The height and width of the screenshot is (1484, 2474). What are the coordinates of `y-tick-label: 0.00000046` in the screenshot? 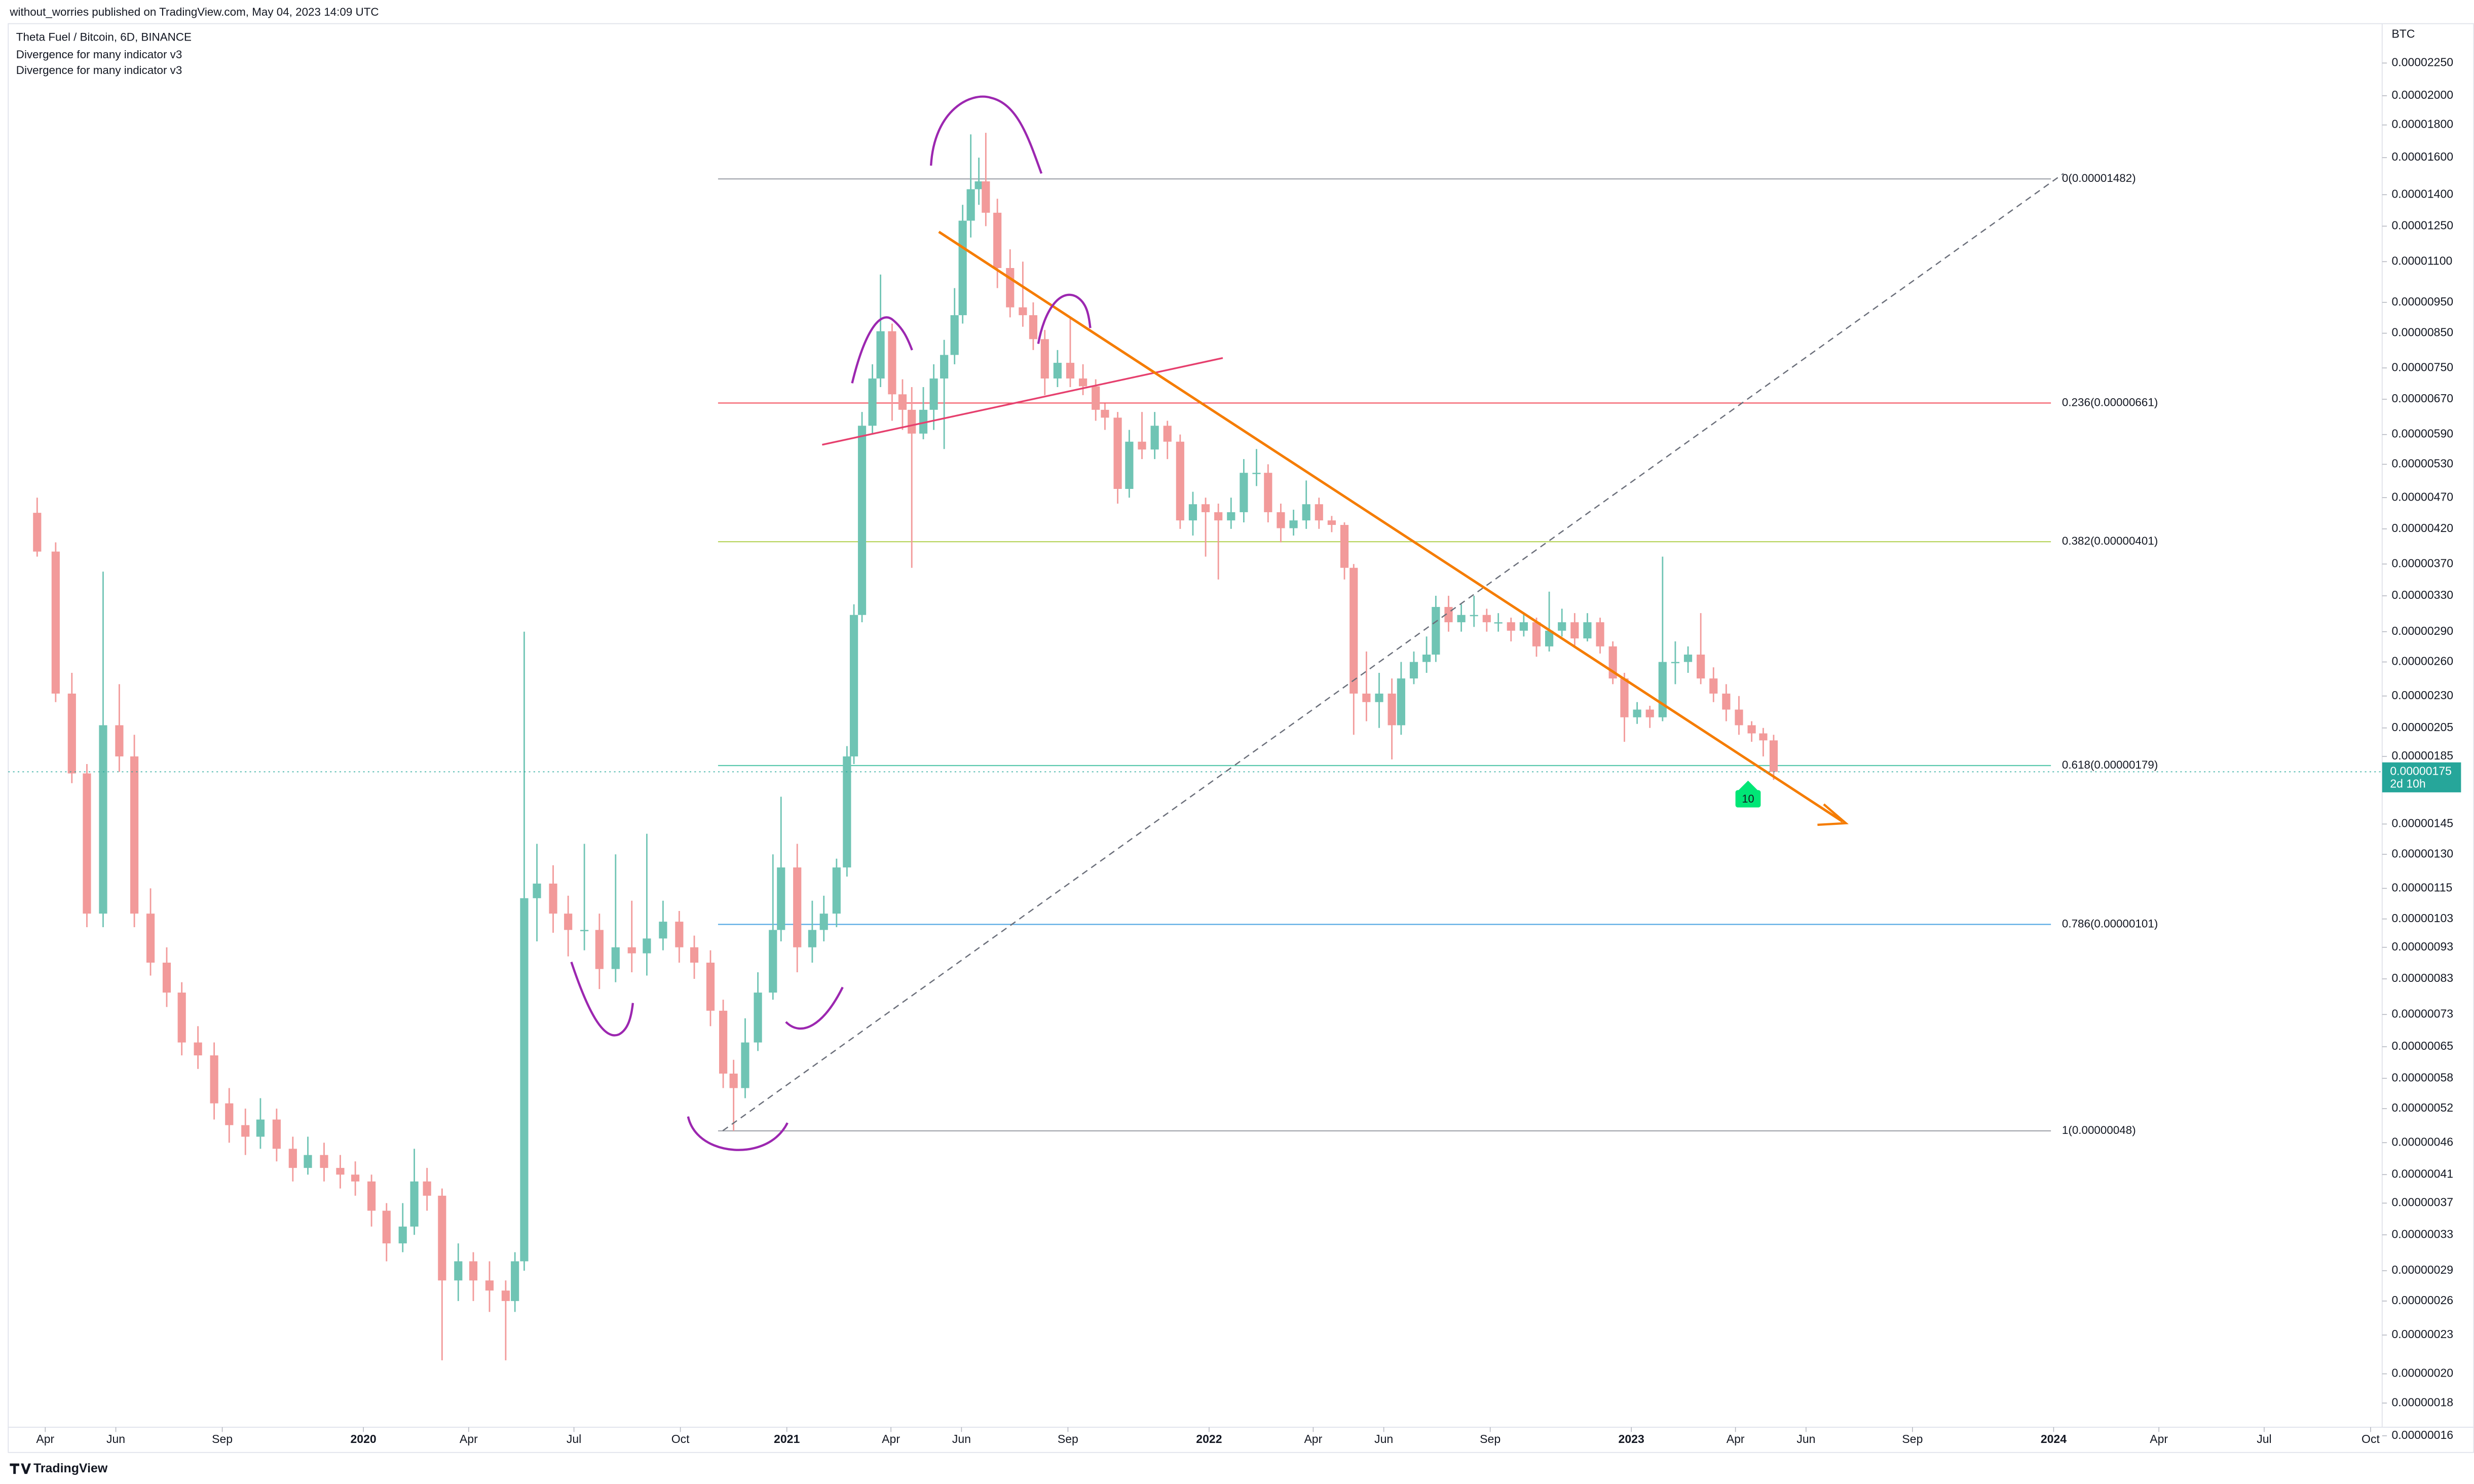 It's located at (2422, 1141).